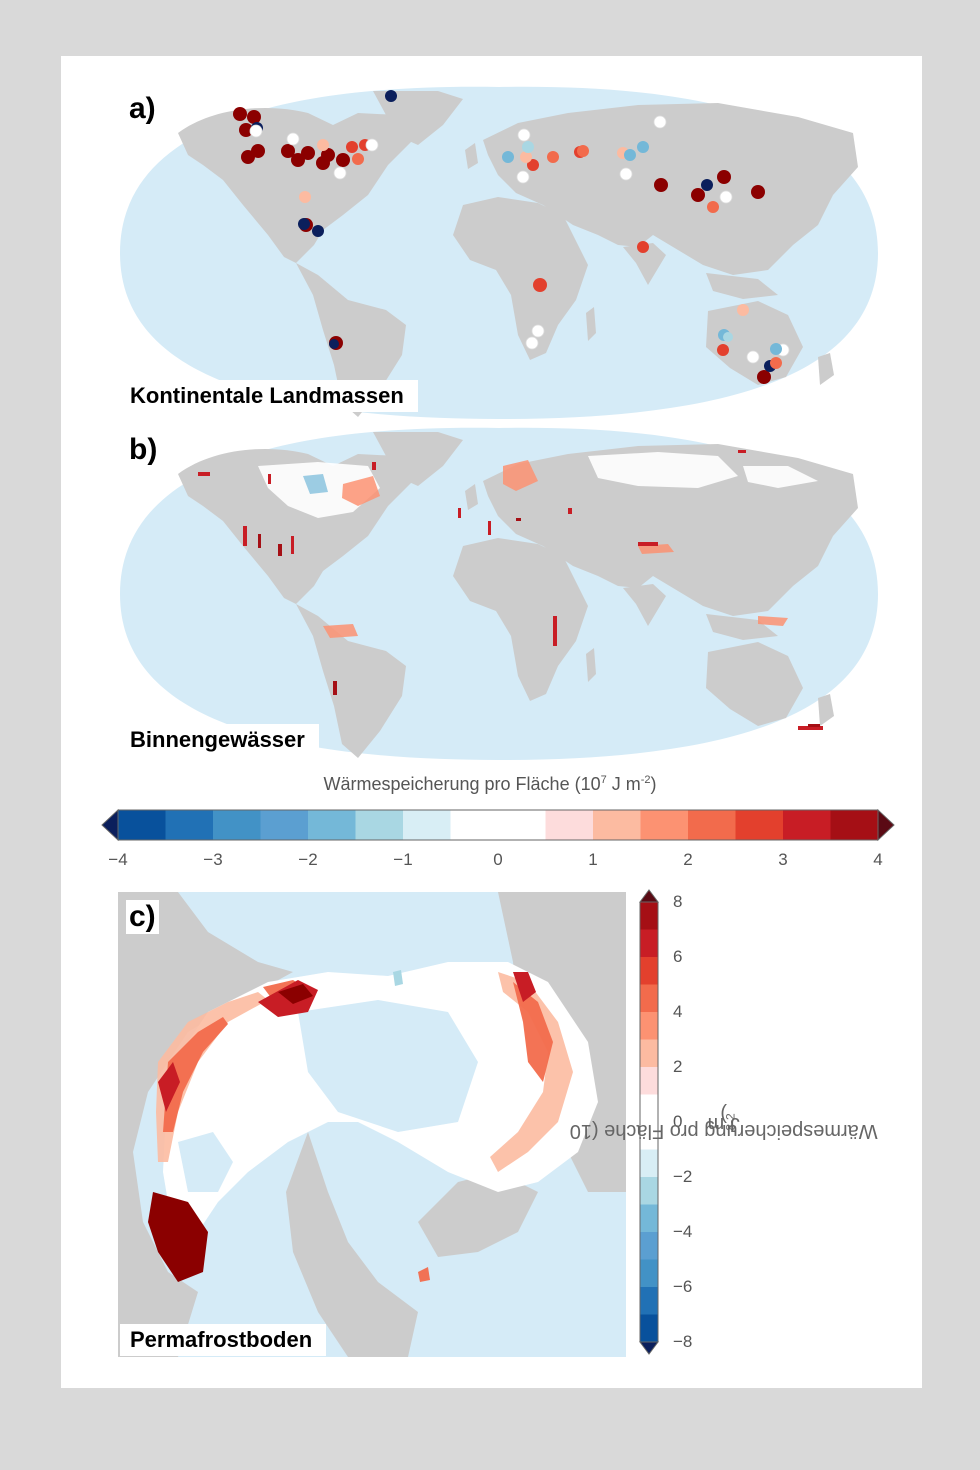  What do you see at coordinates (683, 1286) in the screenshot?
I see `colorbar-tick-label: −6` at bounding box center [683, 1286].